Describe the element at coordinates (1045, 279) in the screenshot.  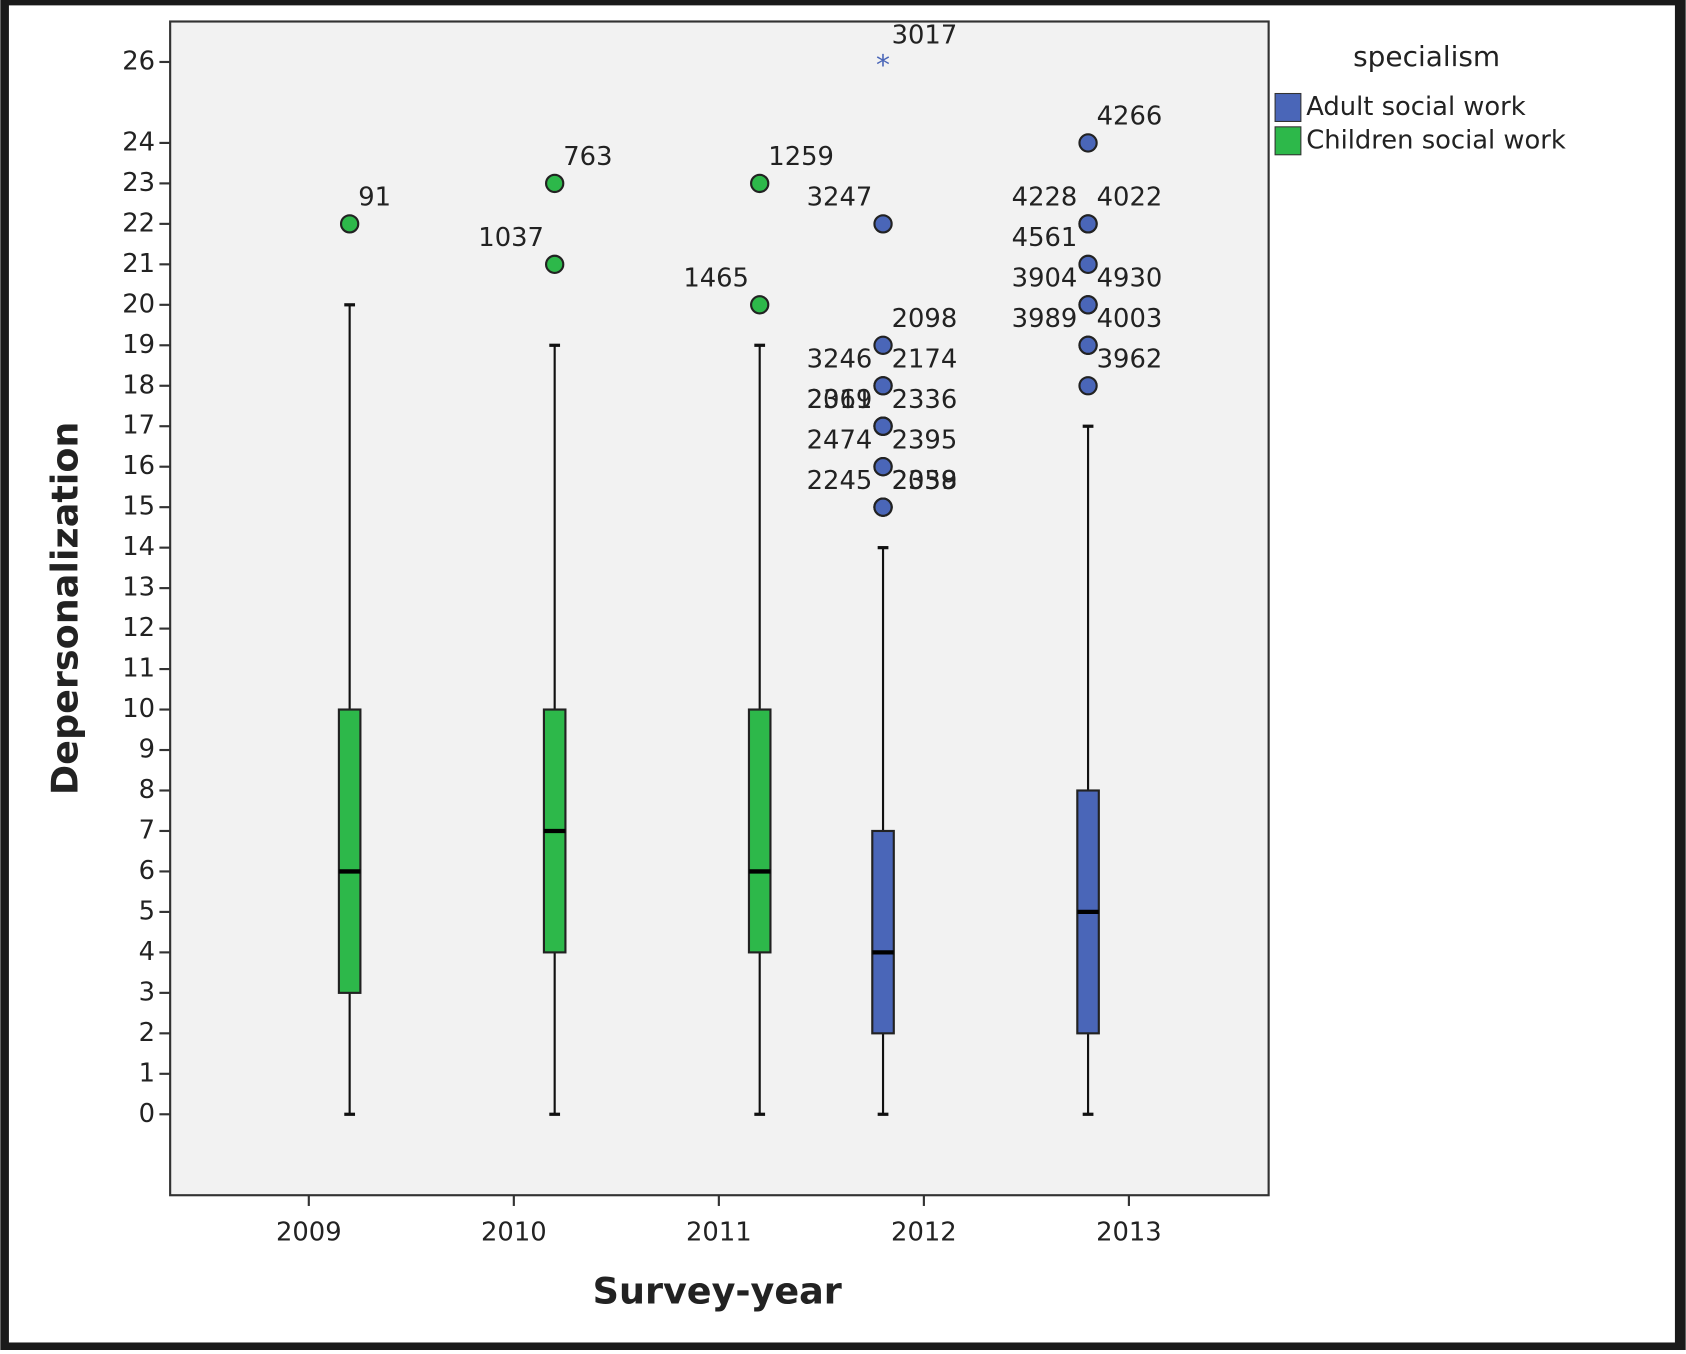
I see `outlier-label: 3904` at that location.